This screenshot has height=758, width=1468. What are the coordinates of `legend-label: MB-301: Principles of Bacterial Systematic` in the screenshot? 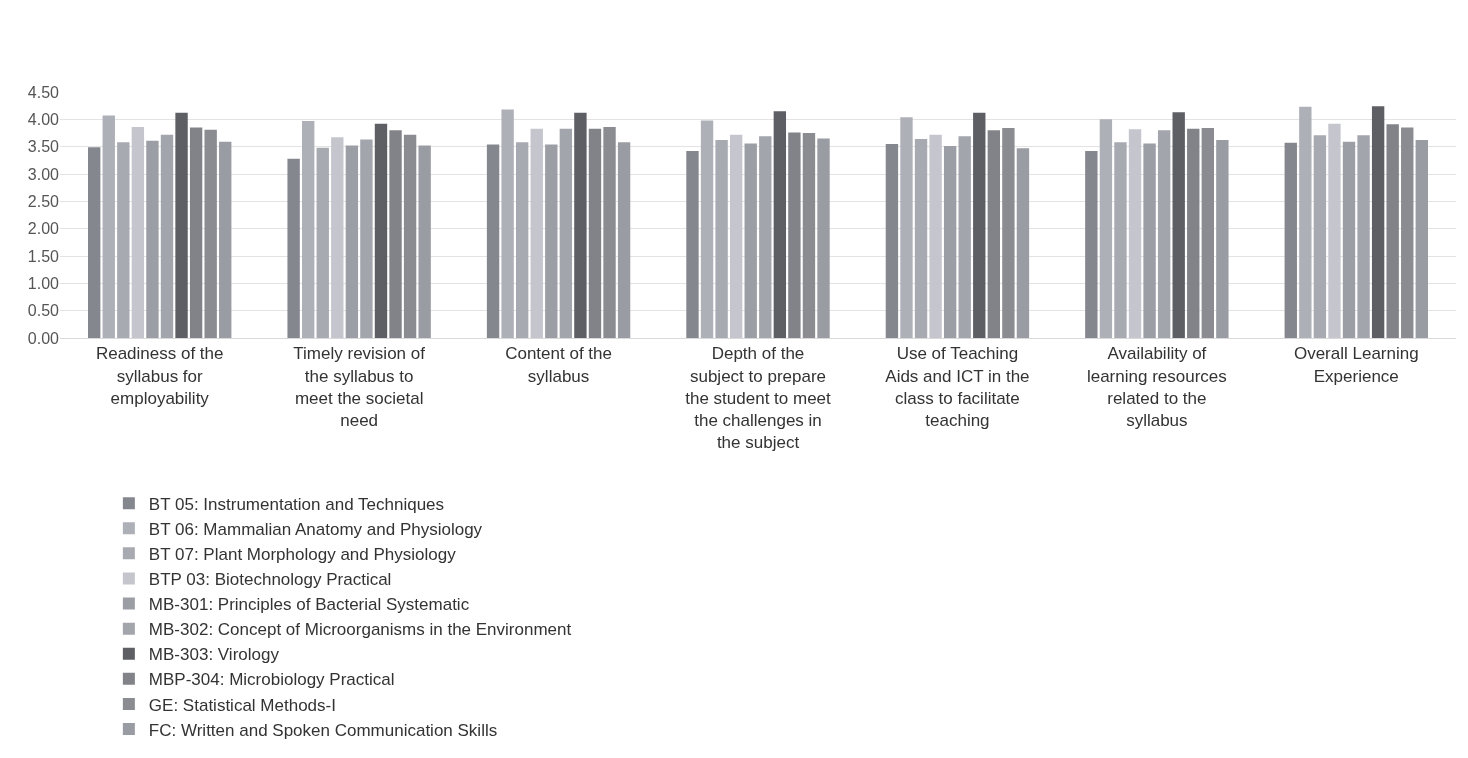 It's located at (309, 605).